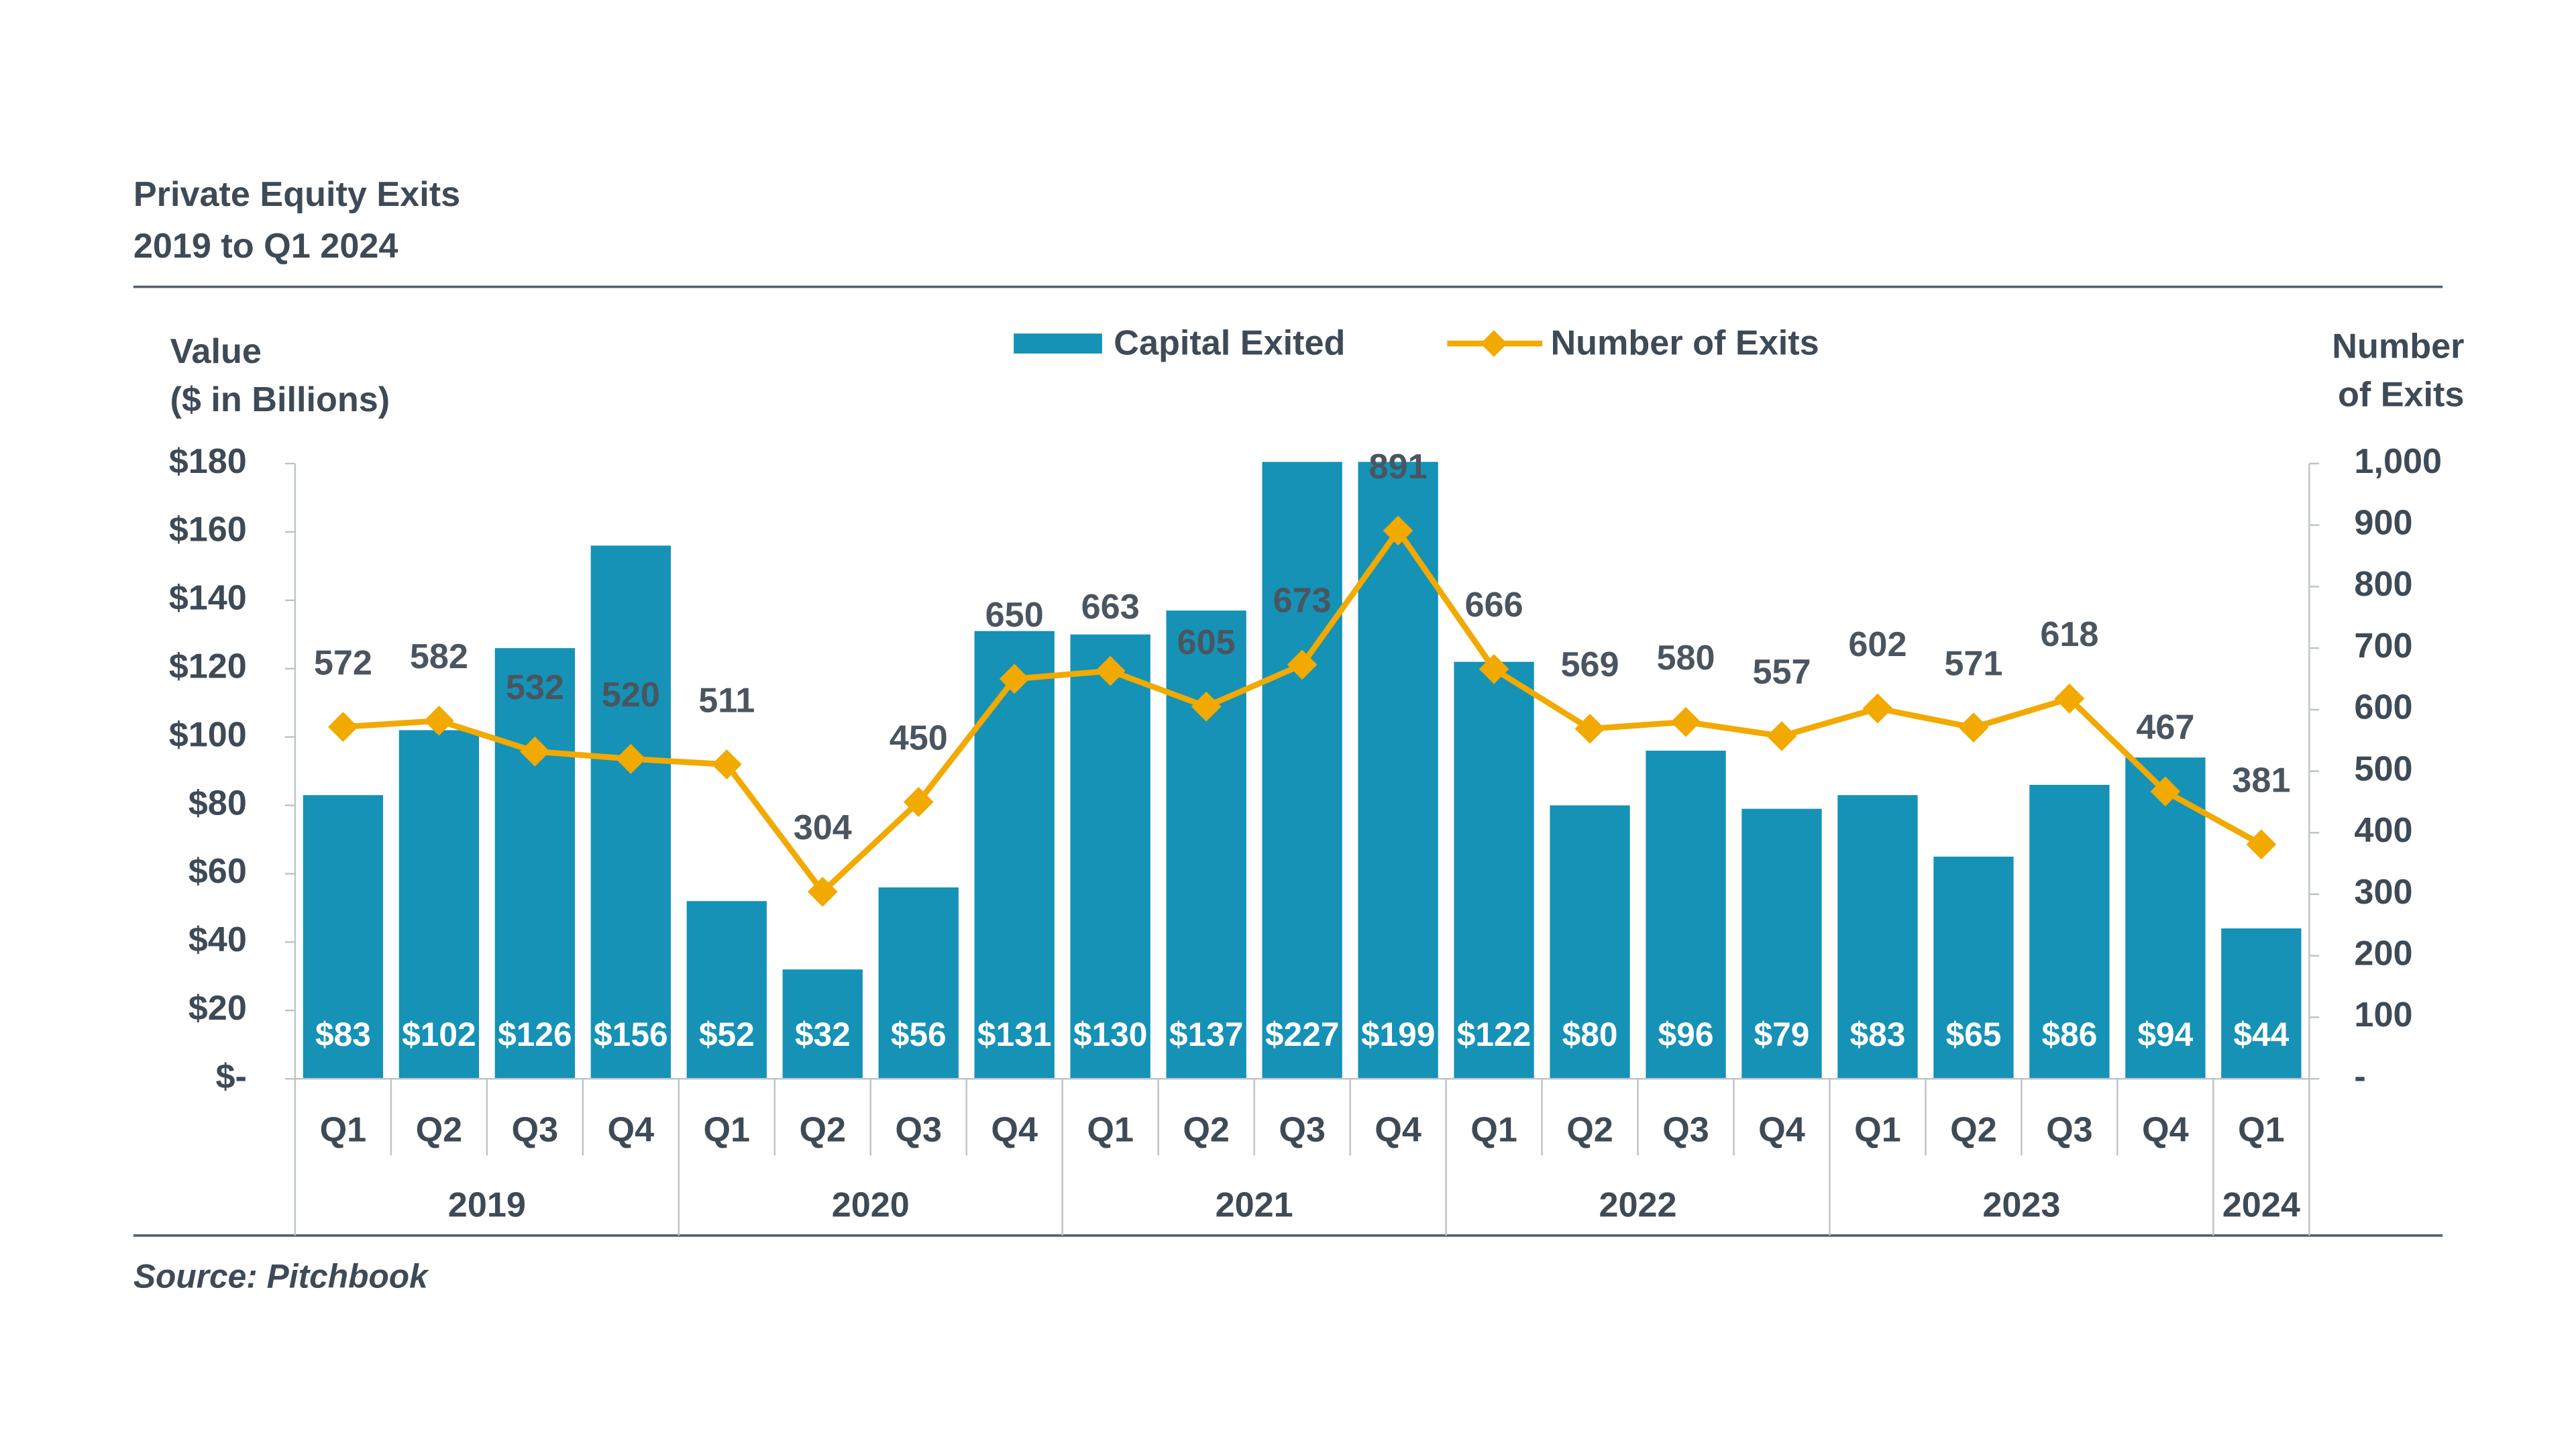 The height and width of the screenshot is (1449, 2576). What do you see at coordinates (1206, 642) in the screenshot?
I see `line-value-label: 605` at bounding box center [1206, 642].